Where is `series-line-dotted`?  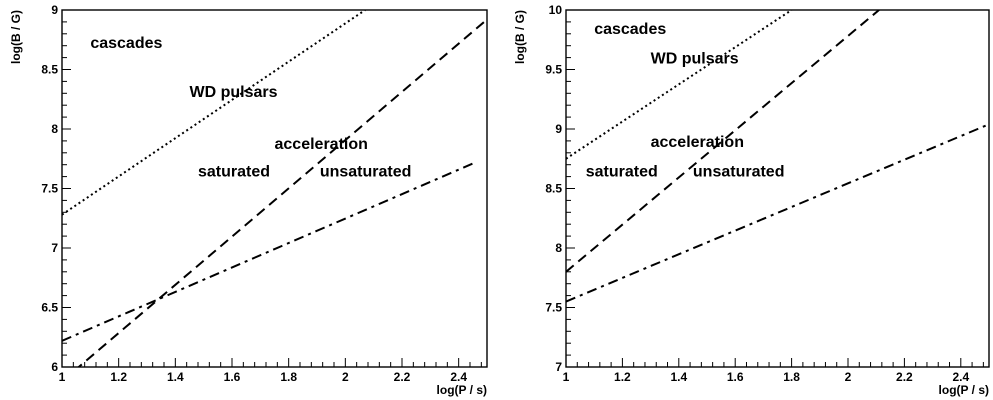 series-line-dotted is located at coordinates (679, 85).